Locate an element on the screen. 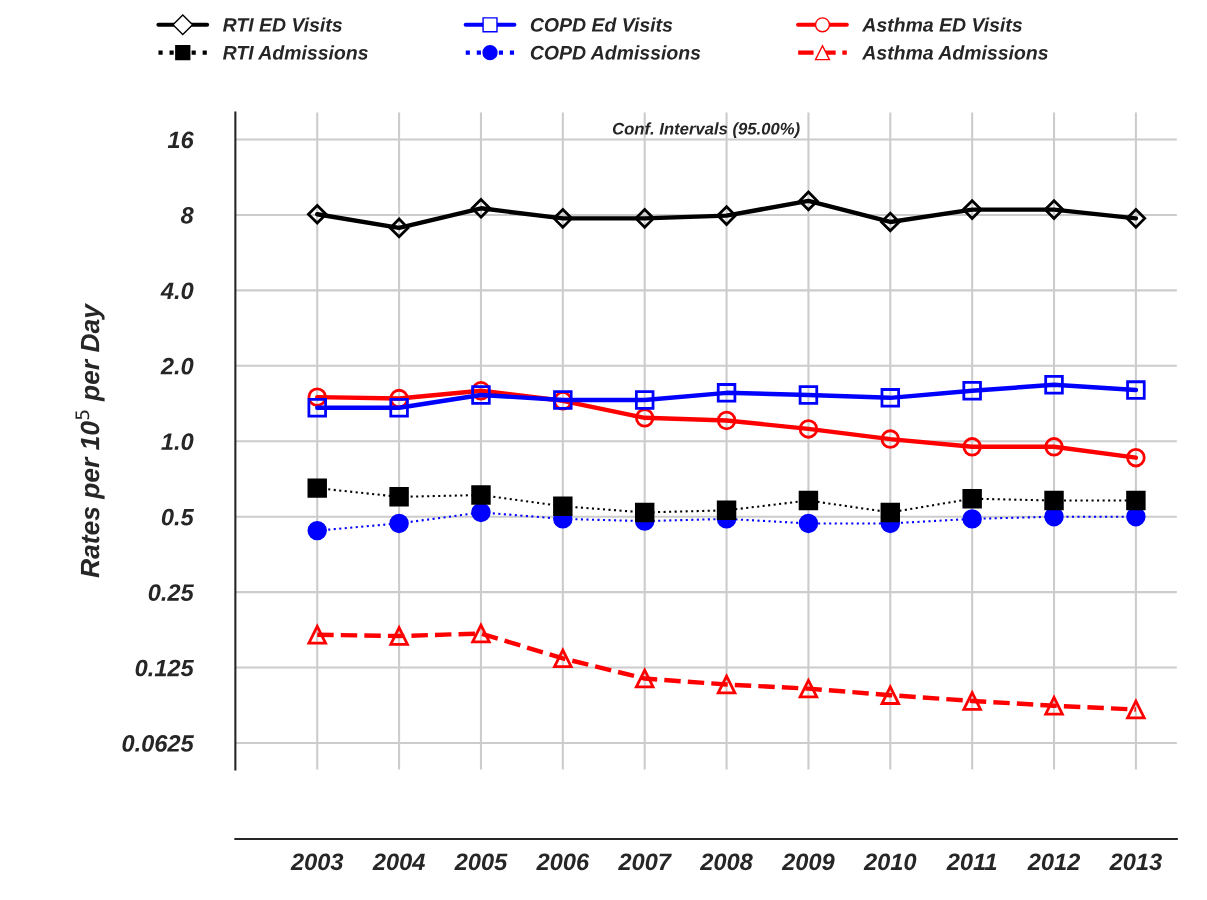  x-tick-label: 2012 is located at coordinates (1054, 862).